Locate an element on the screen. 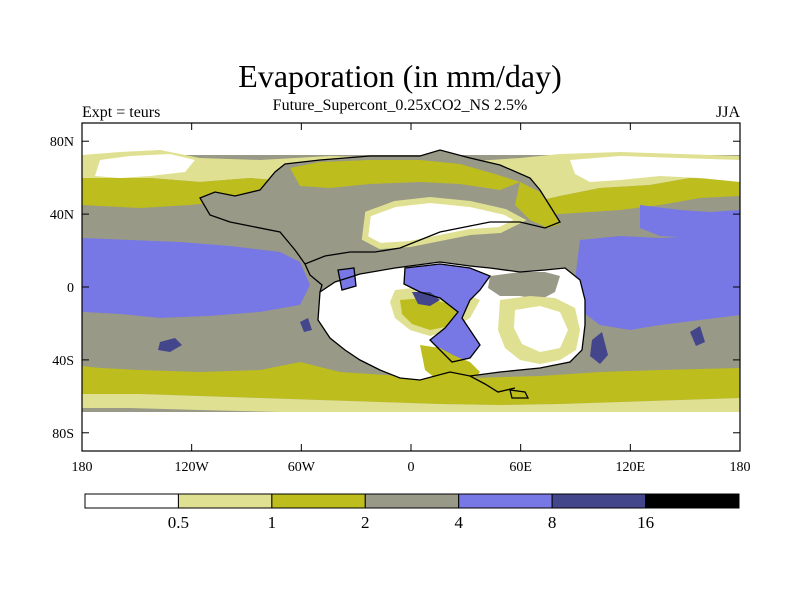  plot-title: Evaporation (in mm/day) is located at coordinates (400, 76).